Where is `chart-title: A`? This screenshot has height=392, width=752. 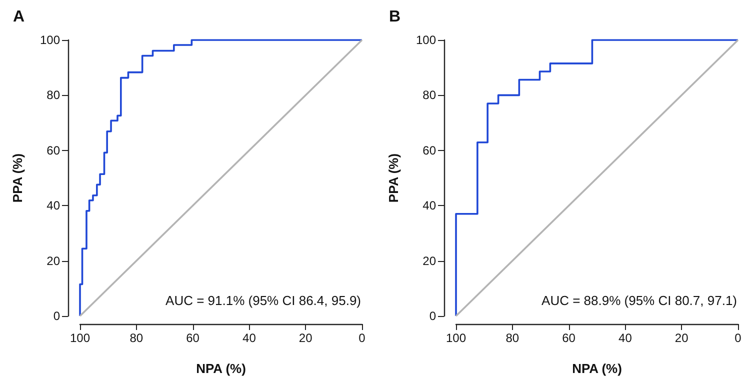 chart-title: A is located at coordinates (19, 17).